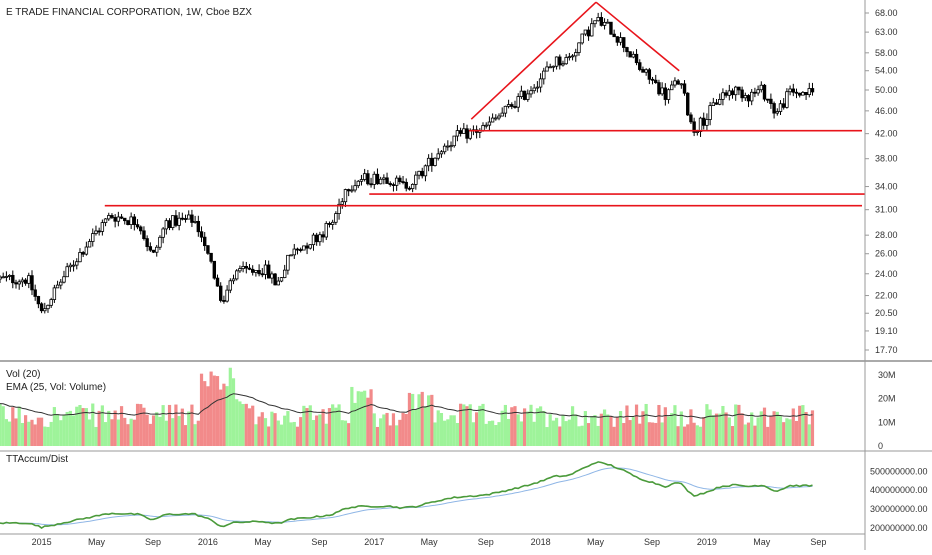  I want to click on x-tick-label: 2018, so click(541, 542).